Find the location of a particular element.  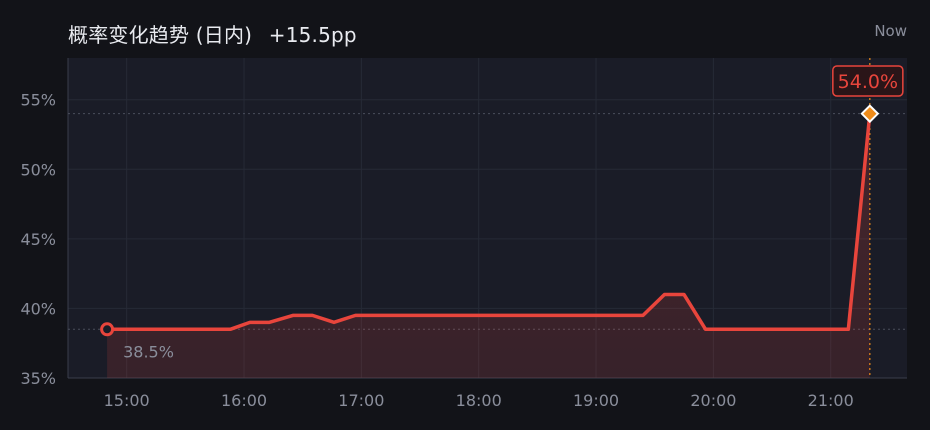

x-tick-label: 20:00 is located at coordinates (713, 400).